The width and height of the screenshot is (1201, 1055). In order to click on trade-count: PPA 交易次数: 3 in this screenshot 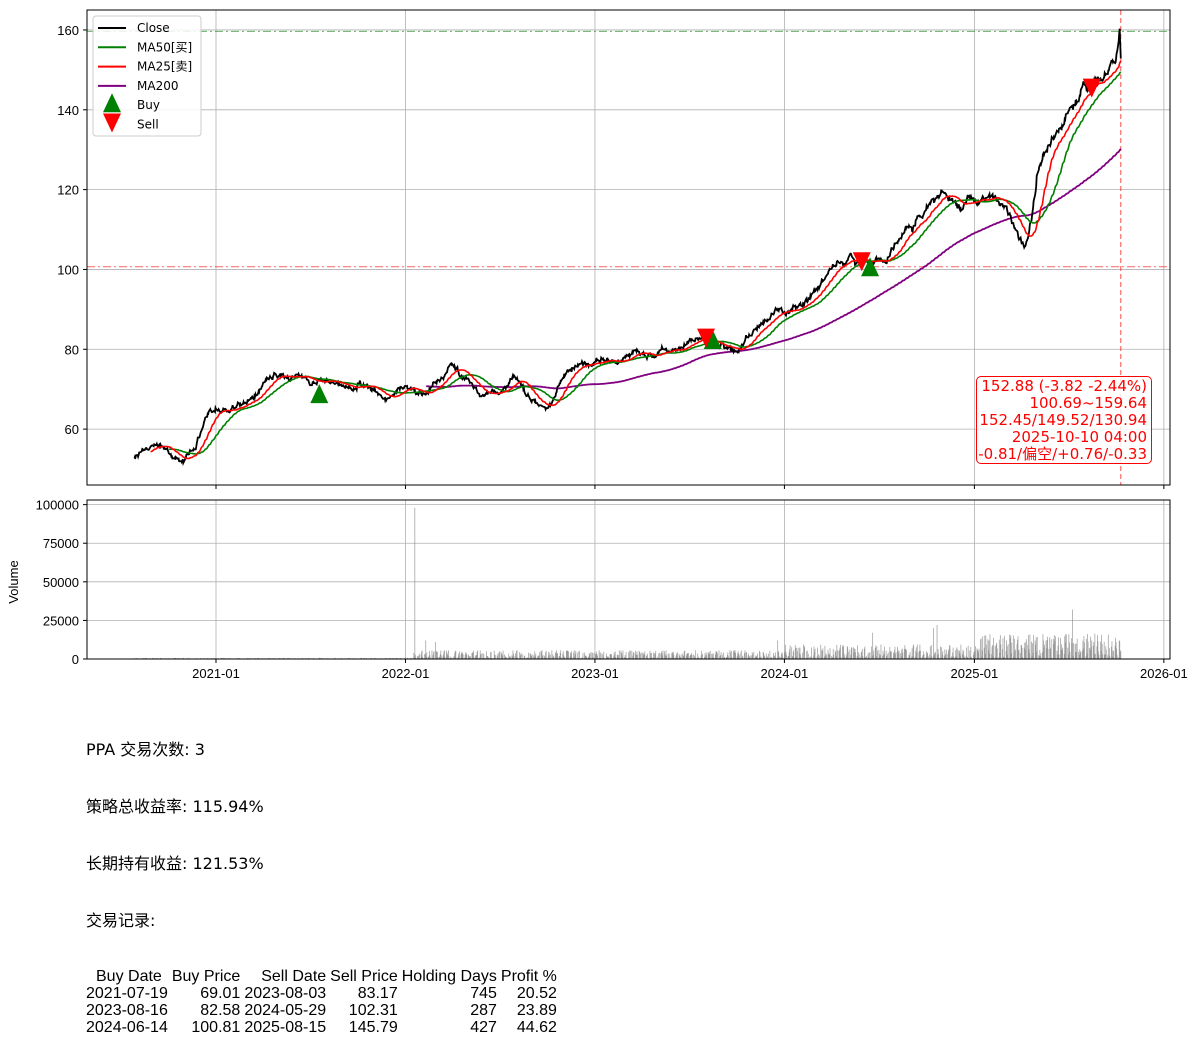, I will do `click(323, 749)`.